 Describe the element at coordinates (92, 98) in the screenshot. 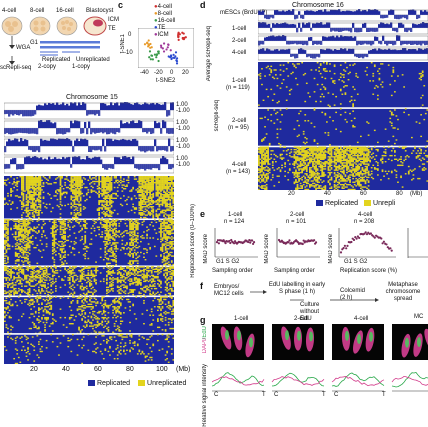

I see `chr15-title: Chromosome 15` at that location.